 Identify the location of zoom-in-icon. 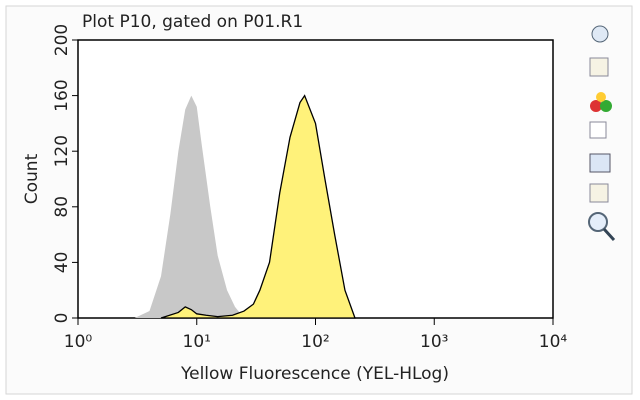
(600, 34).